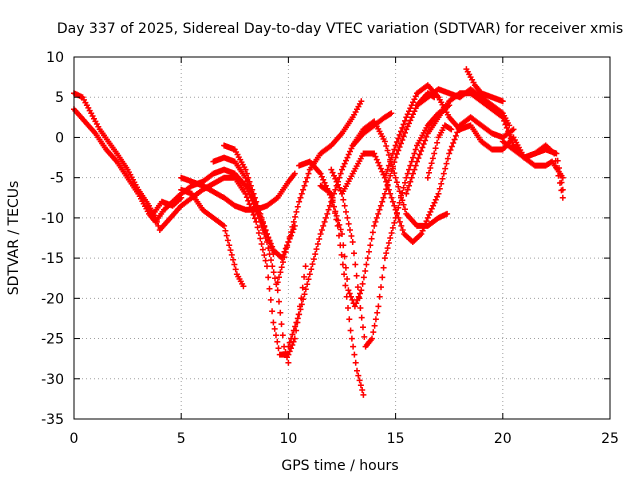 Image resolution: width=640 pixels, height=480 pixels. I want to click on y-tick-label: -25, so click(52, 340).